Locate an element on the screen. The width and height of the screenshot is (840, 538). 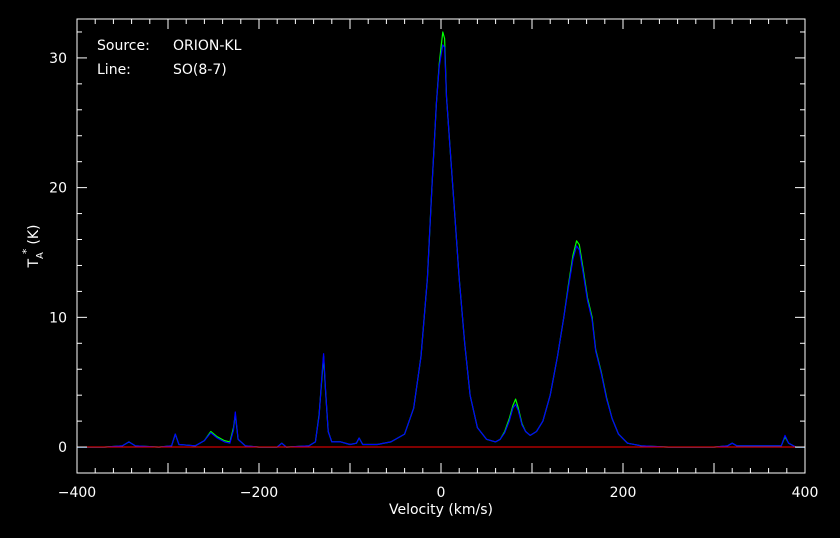
x-tick-label: −200 is located at coordinates (259, 493).